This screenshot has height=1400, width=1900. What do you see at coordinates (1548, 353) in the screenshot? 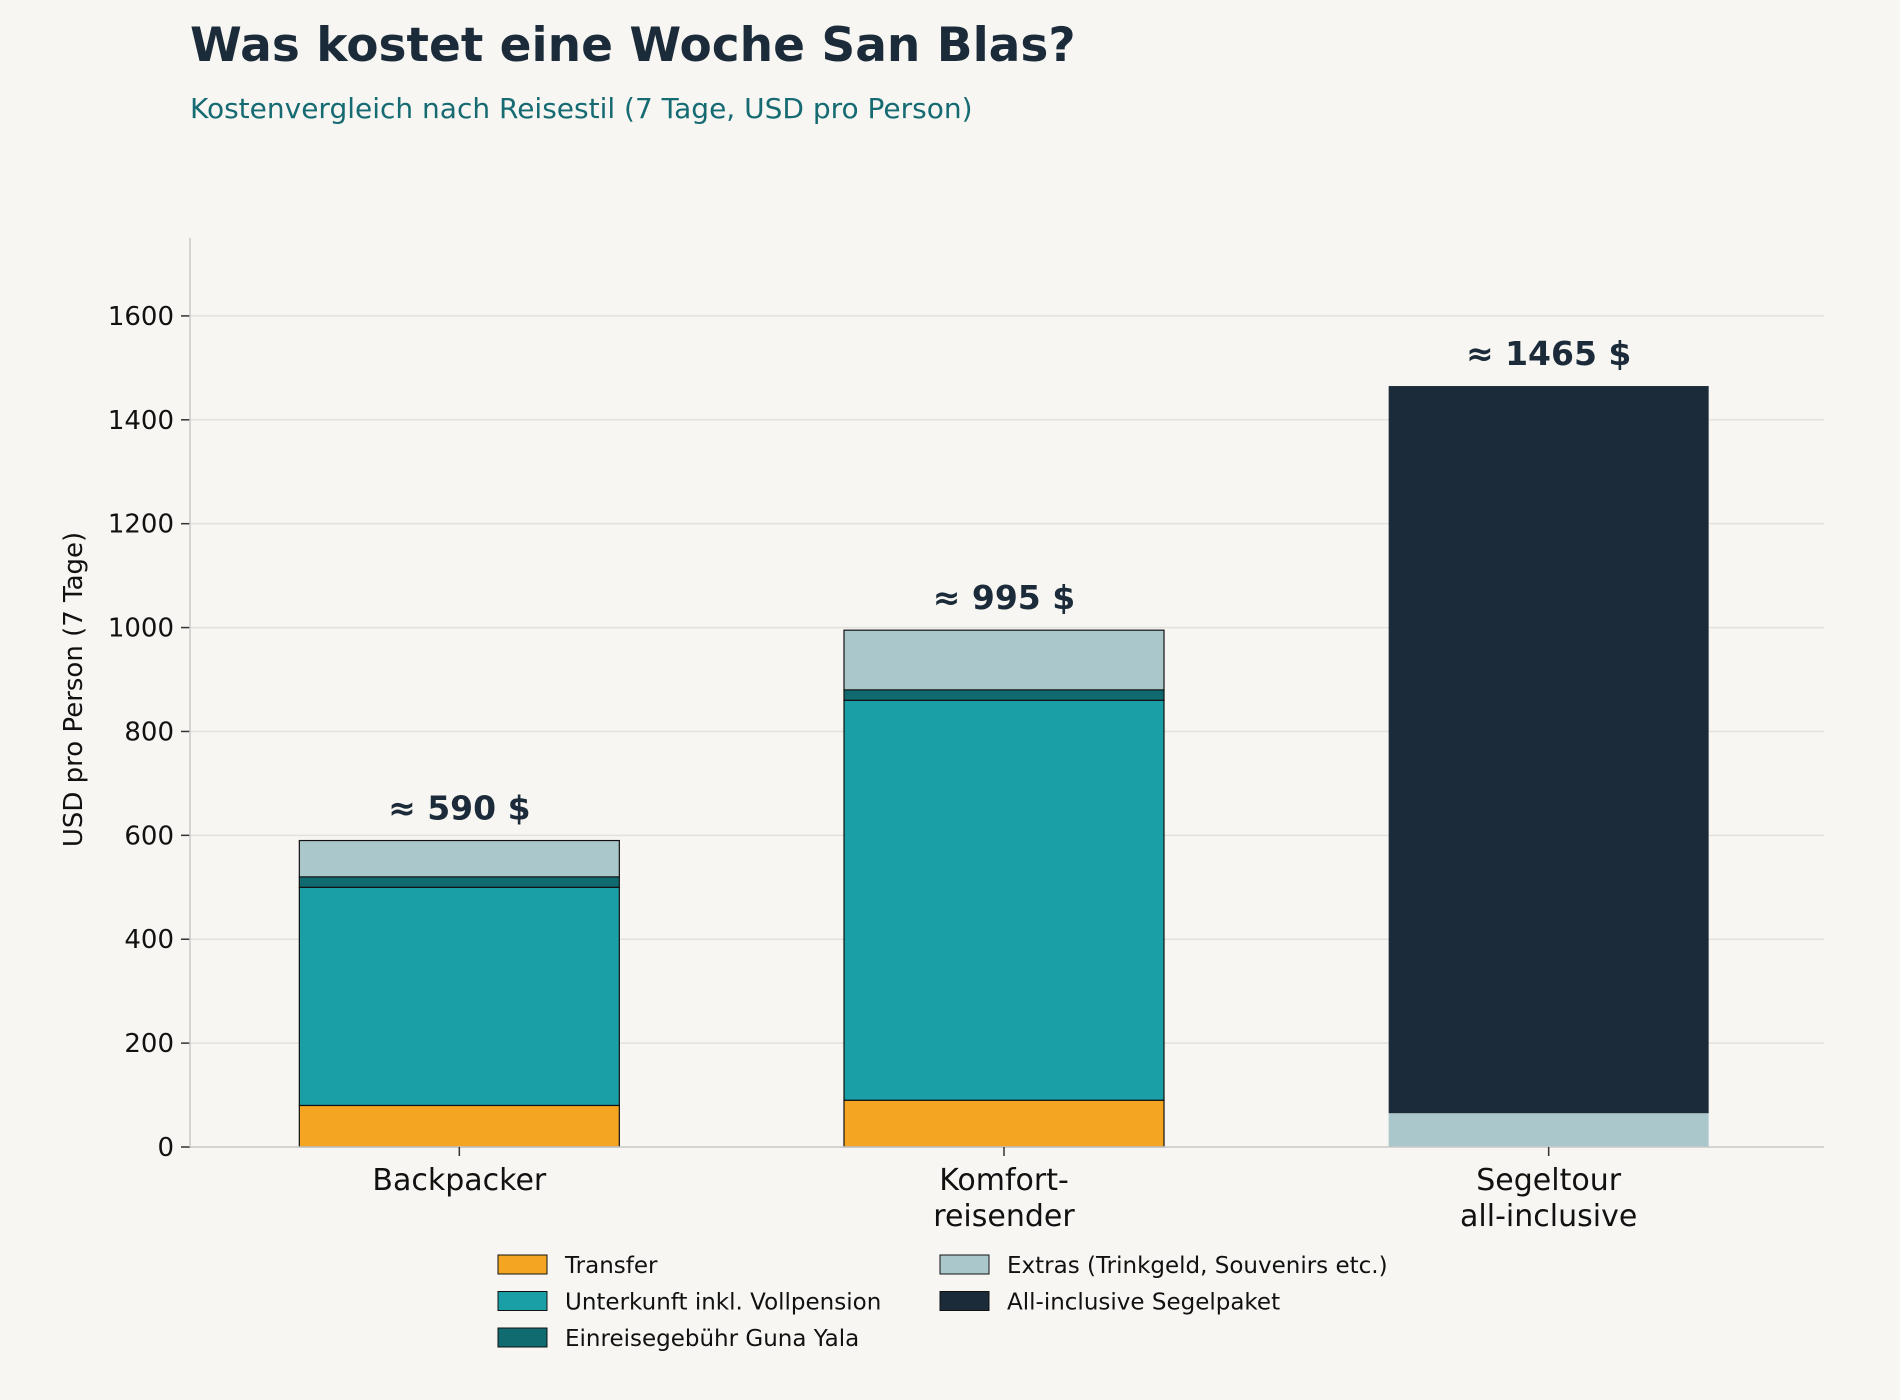
I see `total-label: ≈ 1465 $` at bounding box center [1548, 353].